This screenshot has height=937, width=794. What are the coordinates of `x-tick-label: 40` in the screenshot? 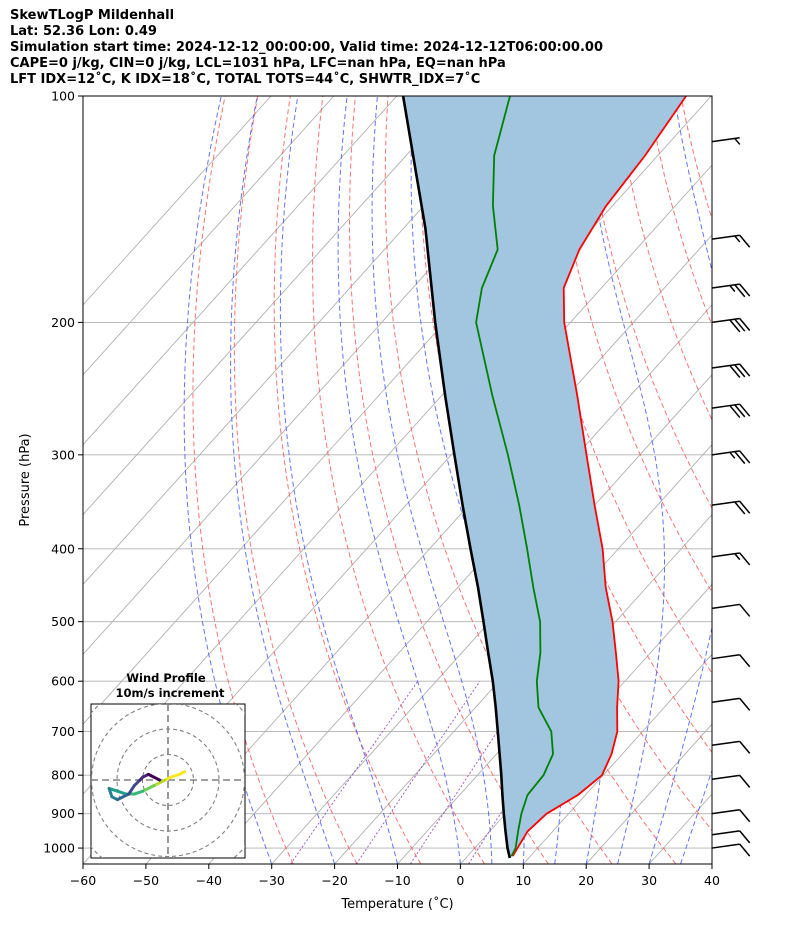 It's located at (712, 880).